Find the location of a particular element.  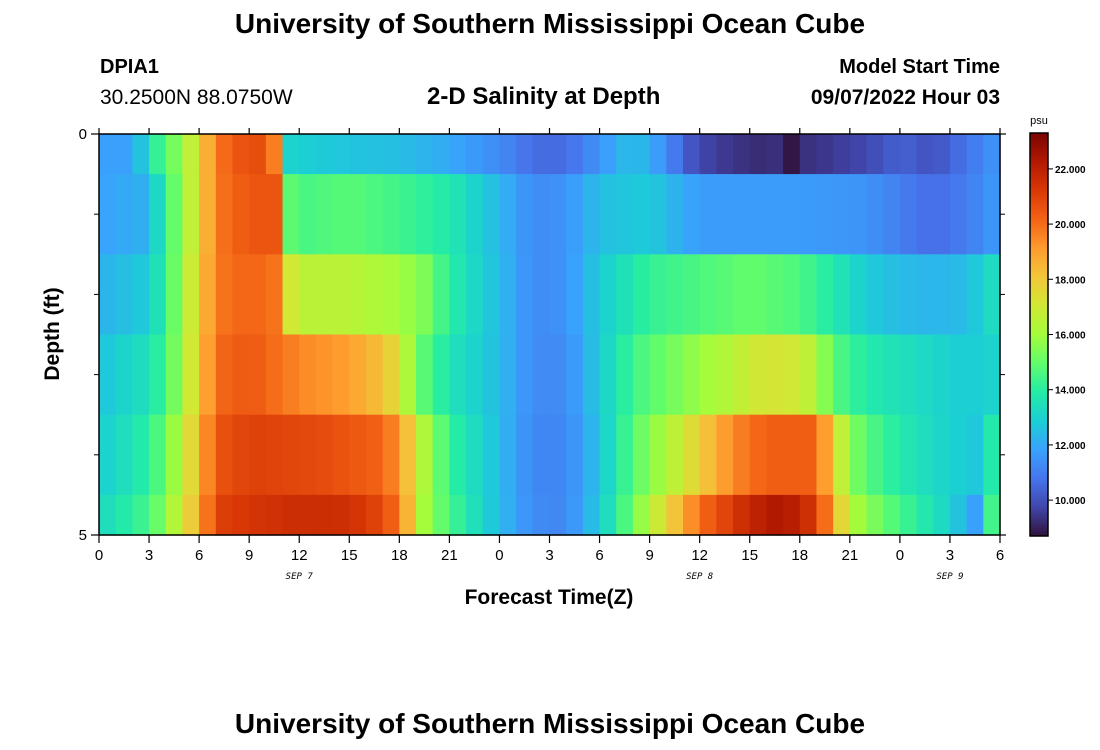

x-tick-label: 6 is located at coordinates (199, 555).